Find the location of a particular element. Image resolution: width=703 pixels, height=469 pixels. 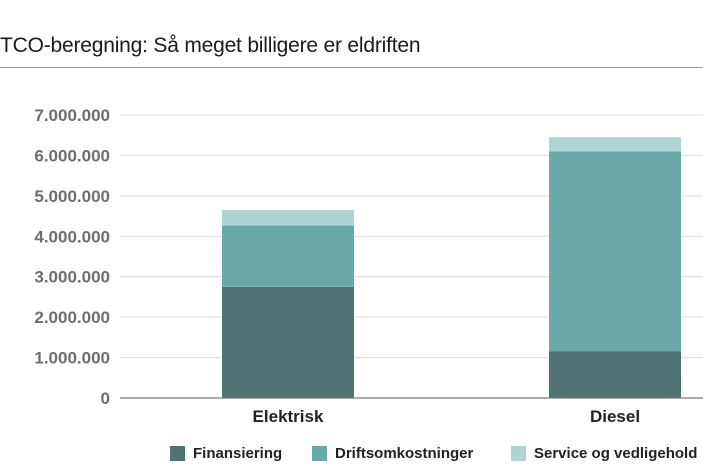

legend-label-finansiering: Finansiering is located at coordinates (238, 453).